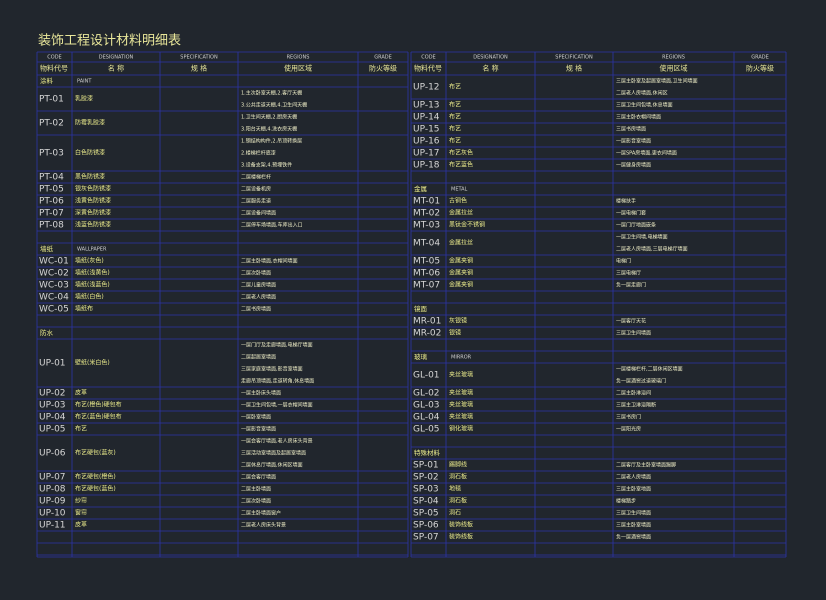 The image size is (826, 600). What do you see at coordinates (646, 465) in the screenshot?
I see `region: 二层客厅及主卧室墙面踢脚` at bounding box center [646, 465].